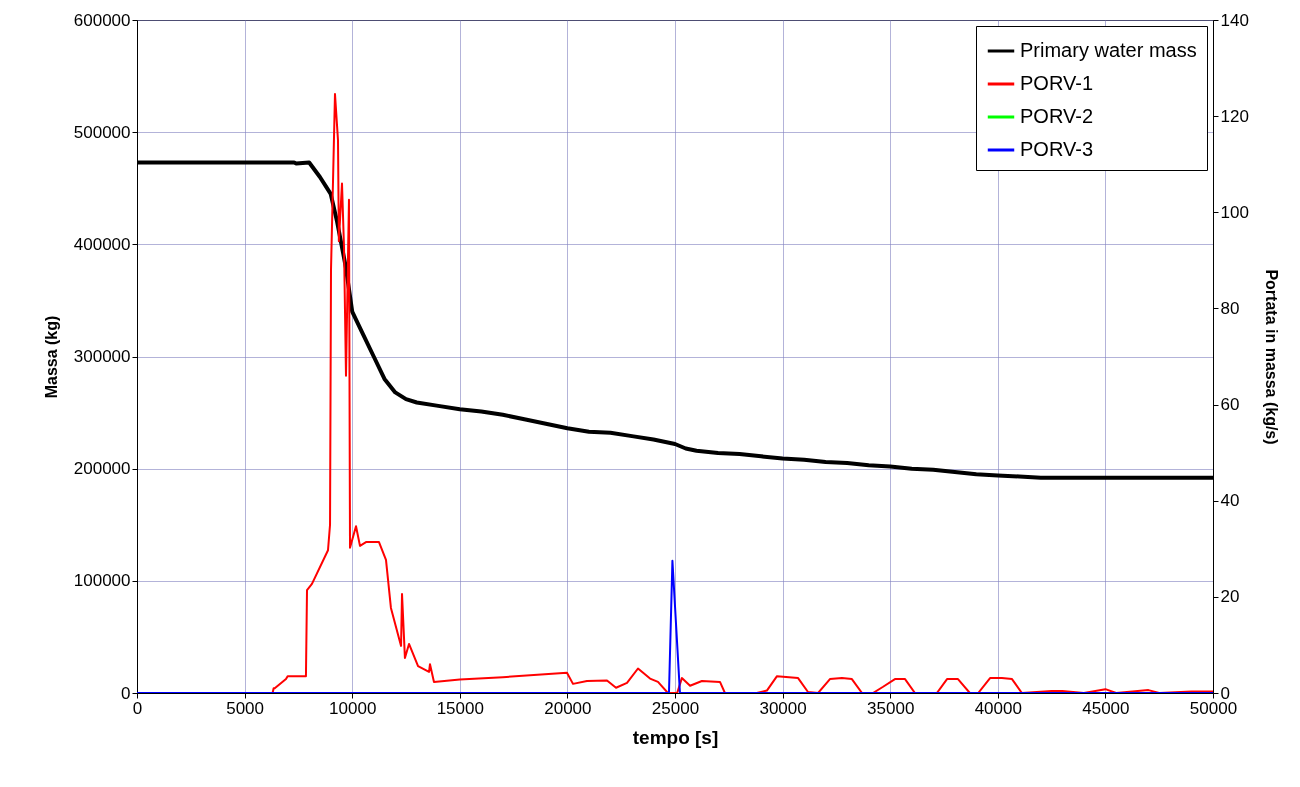 The height and width of the screenshot is (787, 1300). Describe the element at coordinates (998, 708) in the screenshot. I see `x-tick-label: 40000` at that location.